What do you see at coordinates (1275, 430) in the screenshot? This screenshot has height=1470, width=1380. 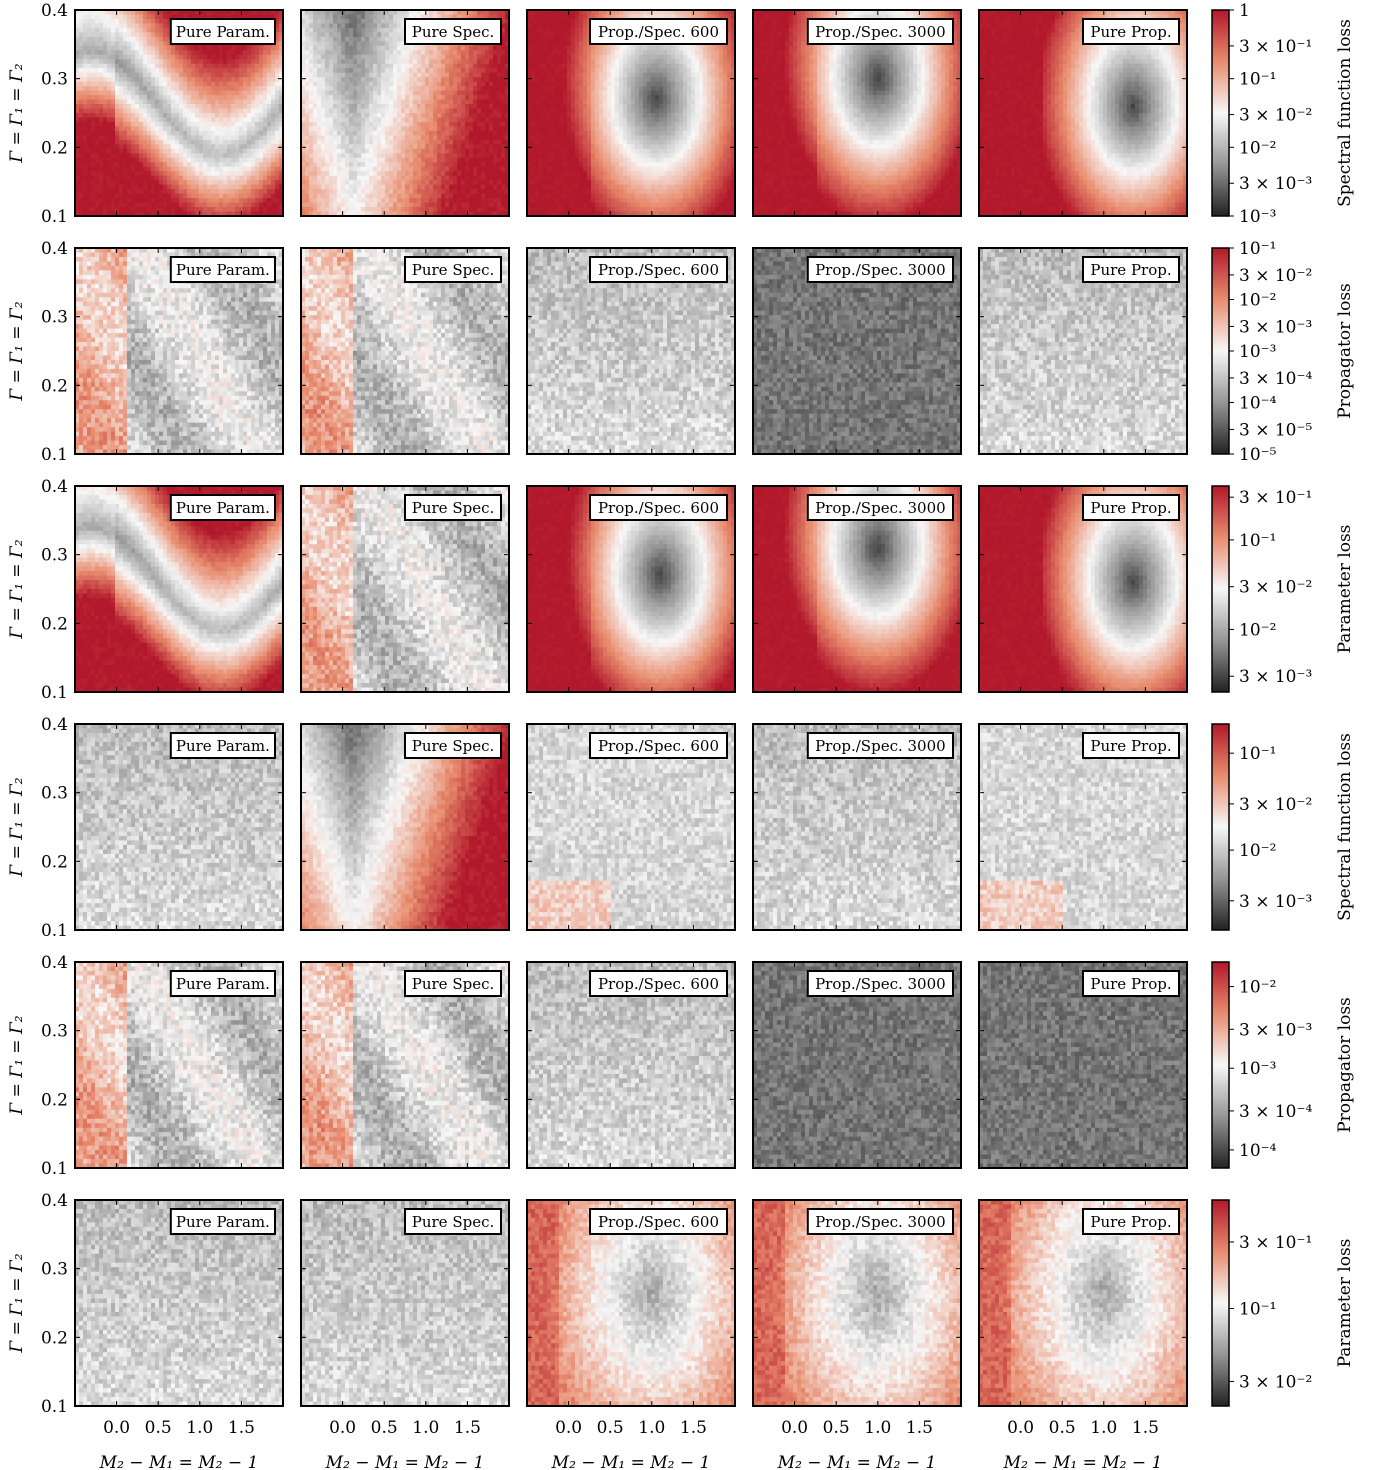 I see `colorbar-tick-label: 3 × 10⁻⁵` at bounding box center [1275, 430].